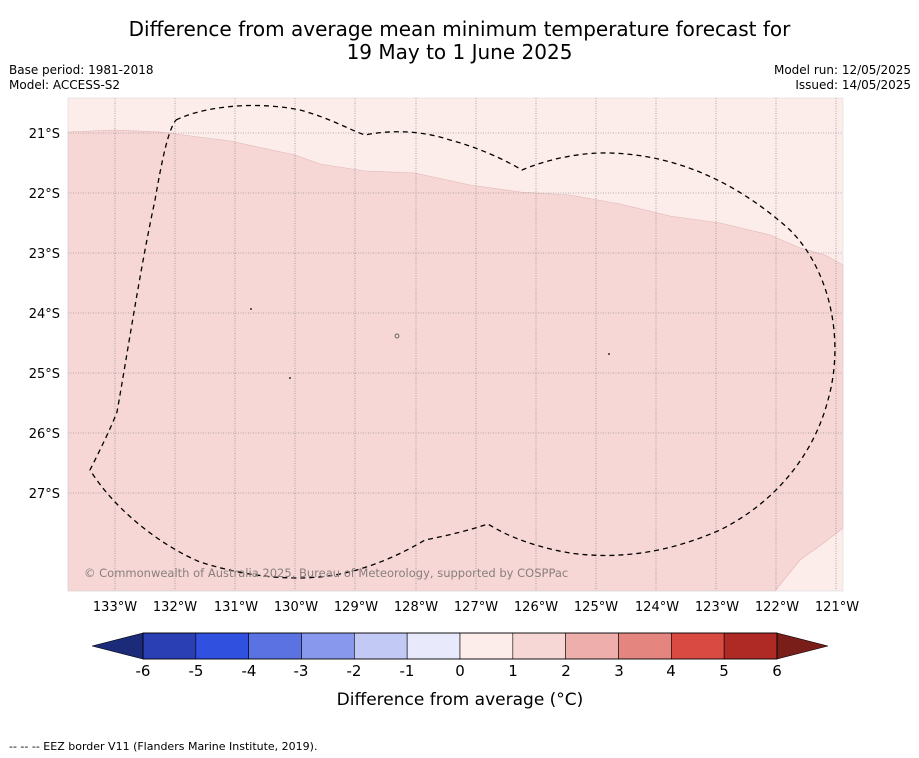 The height and width of the screenshot is (758, 919). I want to click on colorbar-tick: -2, so click(354, 671).